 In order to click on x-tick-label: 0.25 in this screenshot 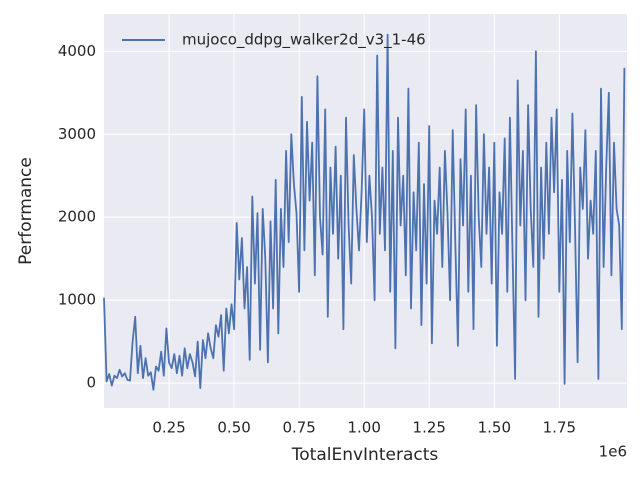, I will do `click(168, 428)`.